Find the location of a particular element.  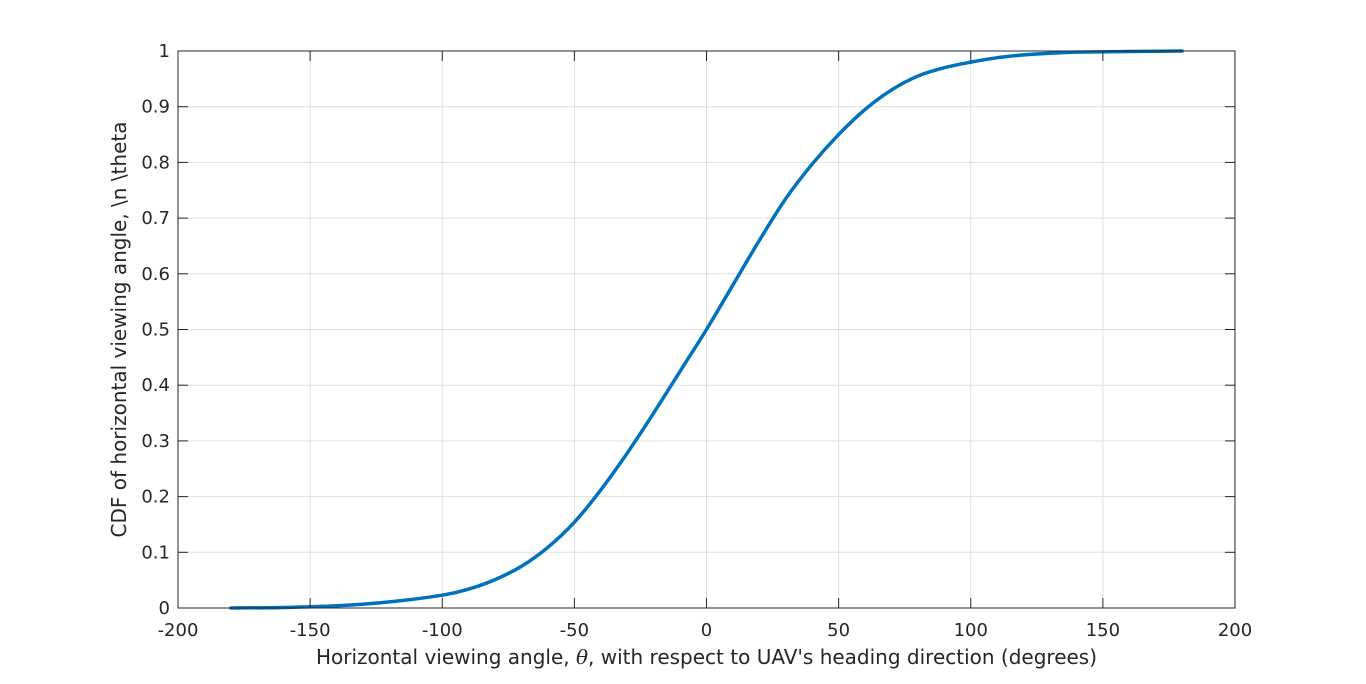

y-tick-label: 0.3 is located at coordinates (155, 441).